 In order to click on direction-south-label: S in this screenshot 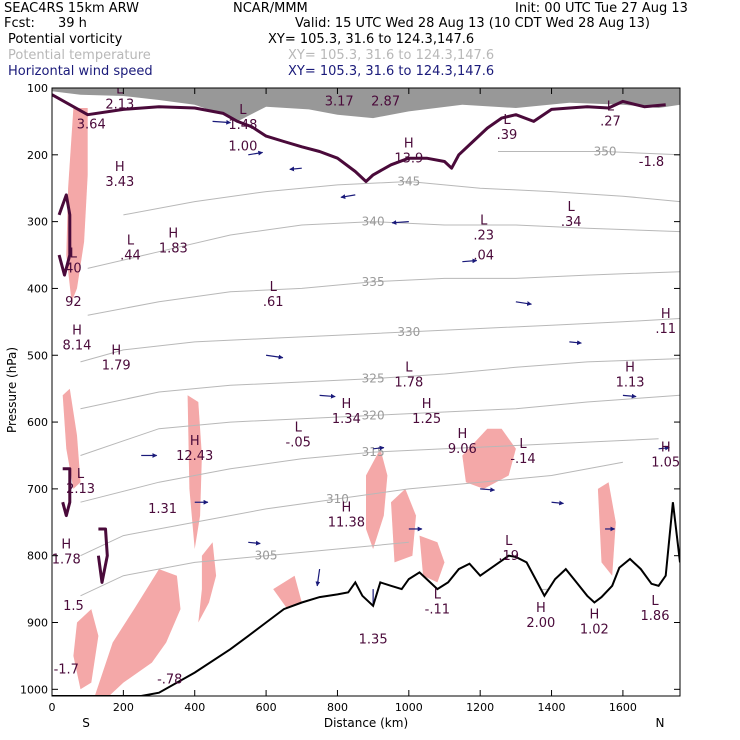, I will do `click(86, 723)`.